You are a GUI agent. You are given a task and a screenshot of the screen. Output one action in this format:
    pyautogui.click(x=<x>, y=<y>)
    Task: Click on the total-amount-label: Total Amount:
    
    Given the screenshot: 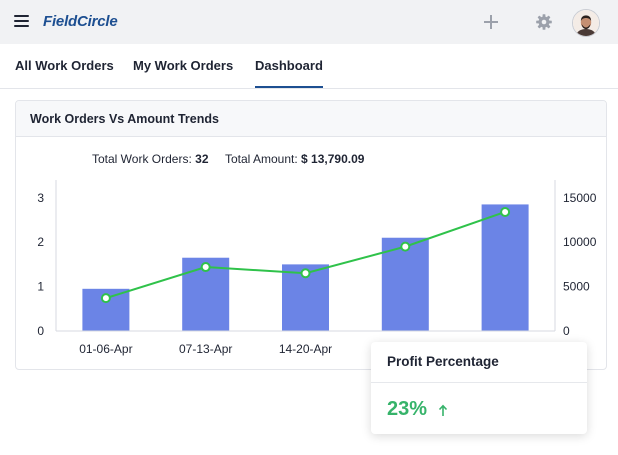 What is the action you would take?
    pyautogui.click(x=261, y=159)
    